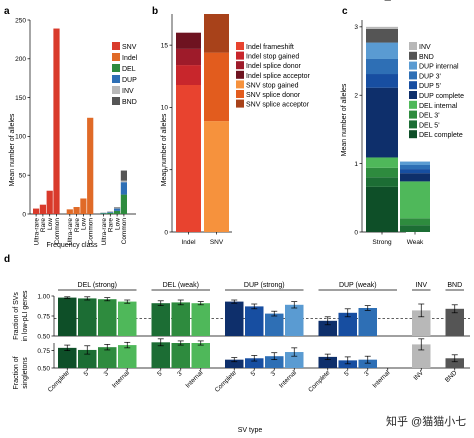 This screenshot has width=474, height=438. I want to click on panel-b-legend-label: SNV stop gained, so click(272, 85).